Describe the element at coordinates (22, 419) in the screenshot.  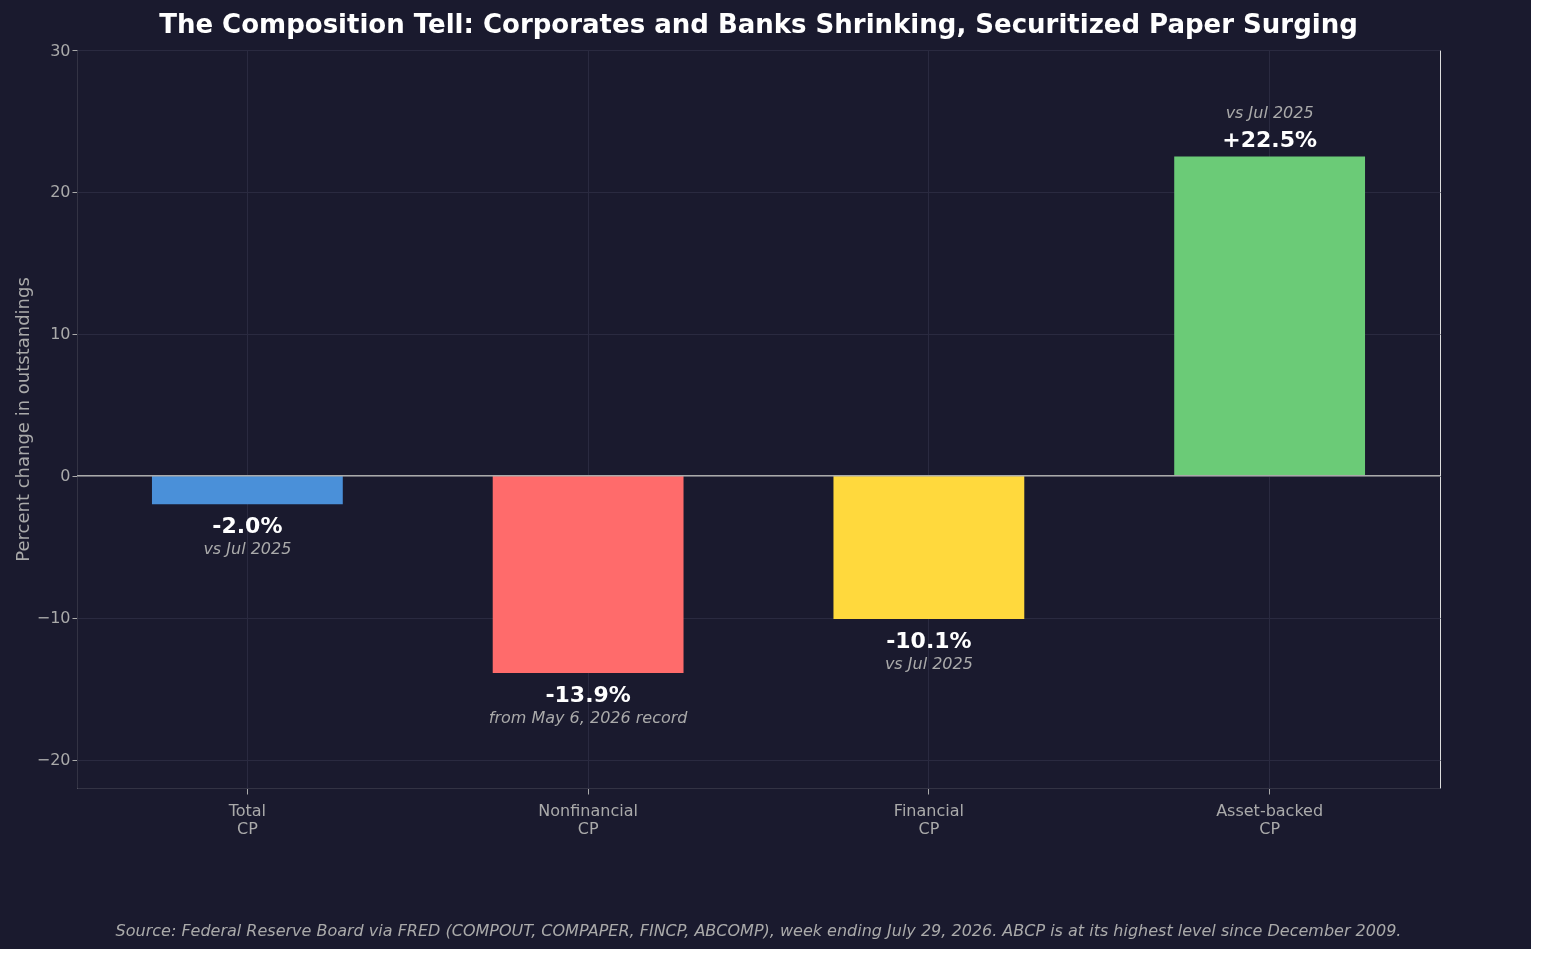
I see `y-axis-title: Percent change in outstandings` at that location.